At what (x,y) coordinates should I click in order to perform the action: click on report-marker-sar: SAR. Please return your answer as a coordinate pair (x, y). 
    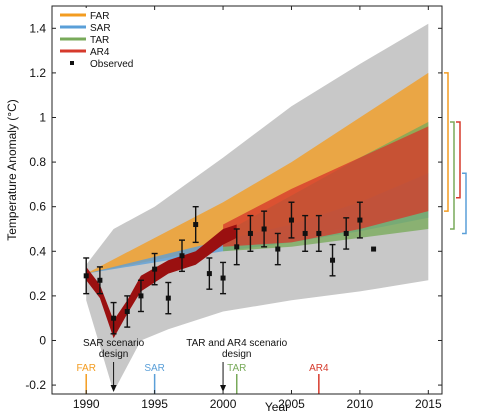
    Looking at the image, I should click on (154, 378).